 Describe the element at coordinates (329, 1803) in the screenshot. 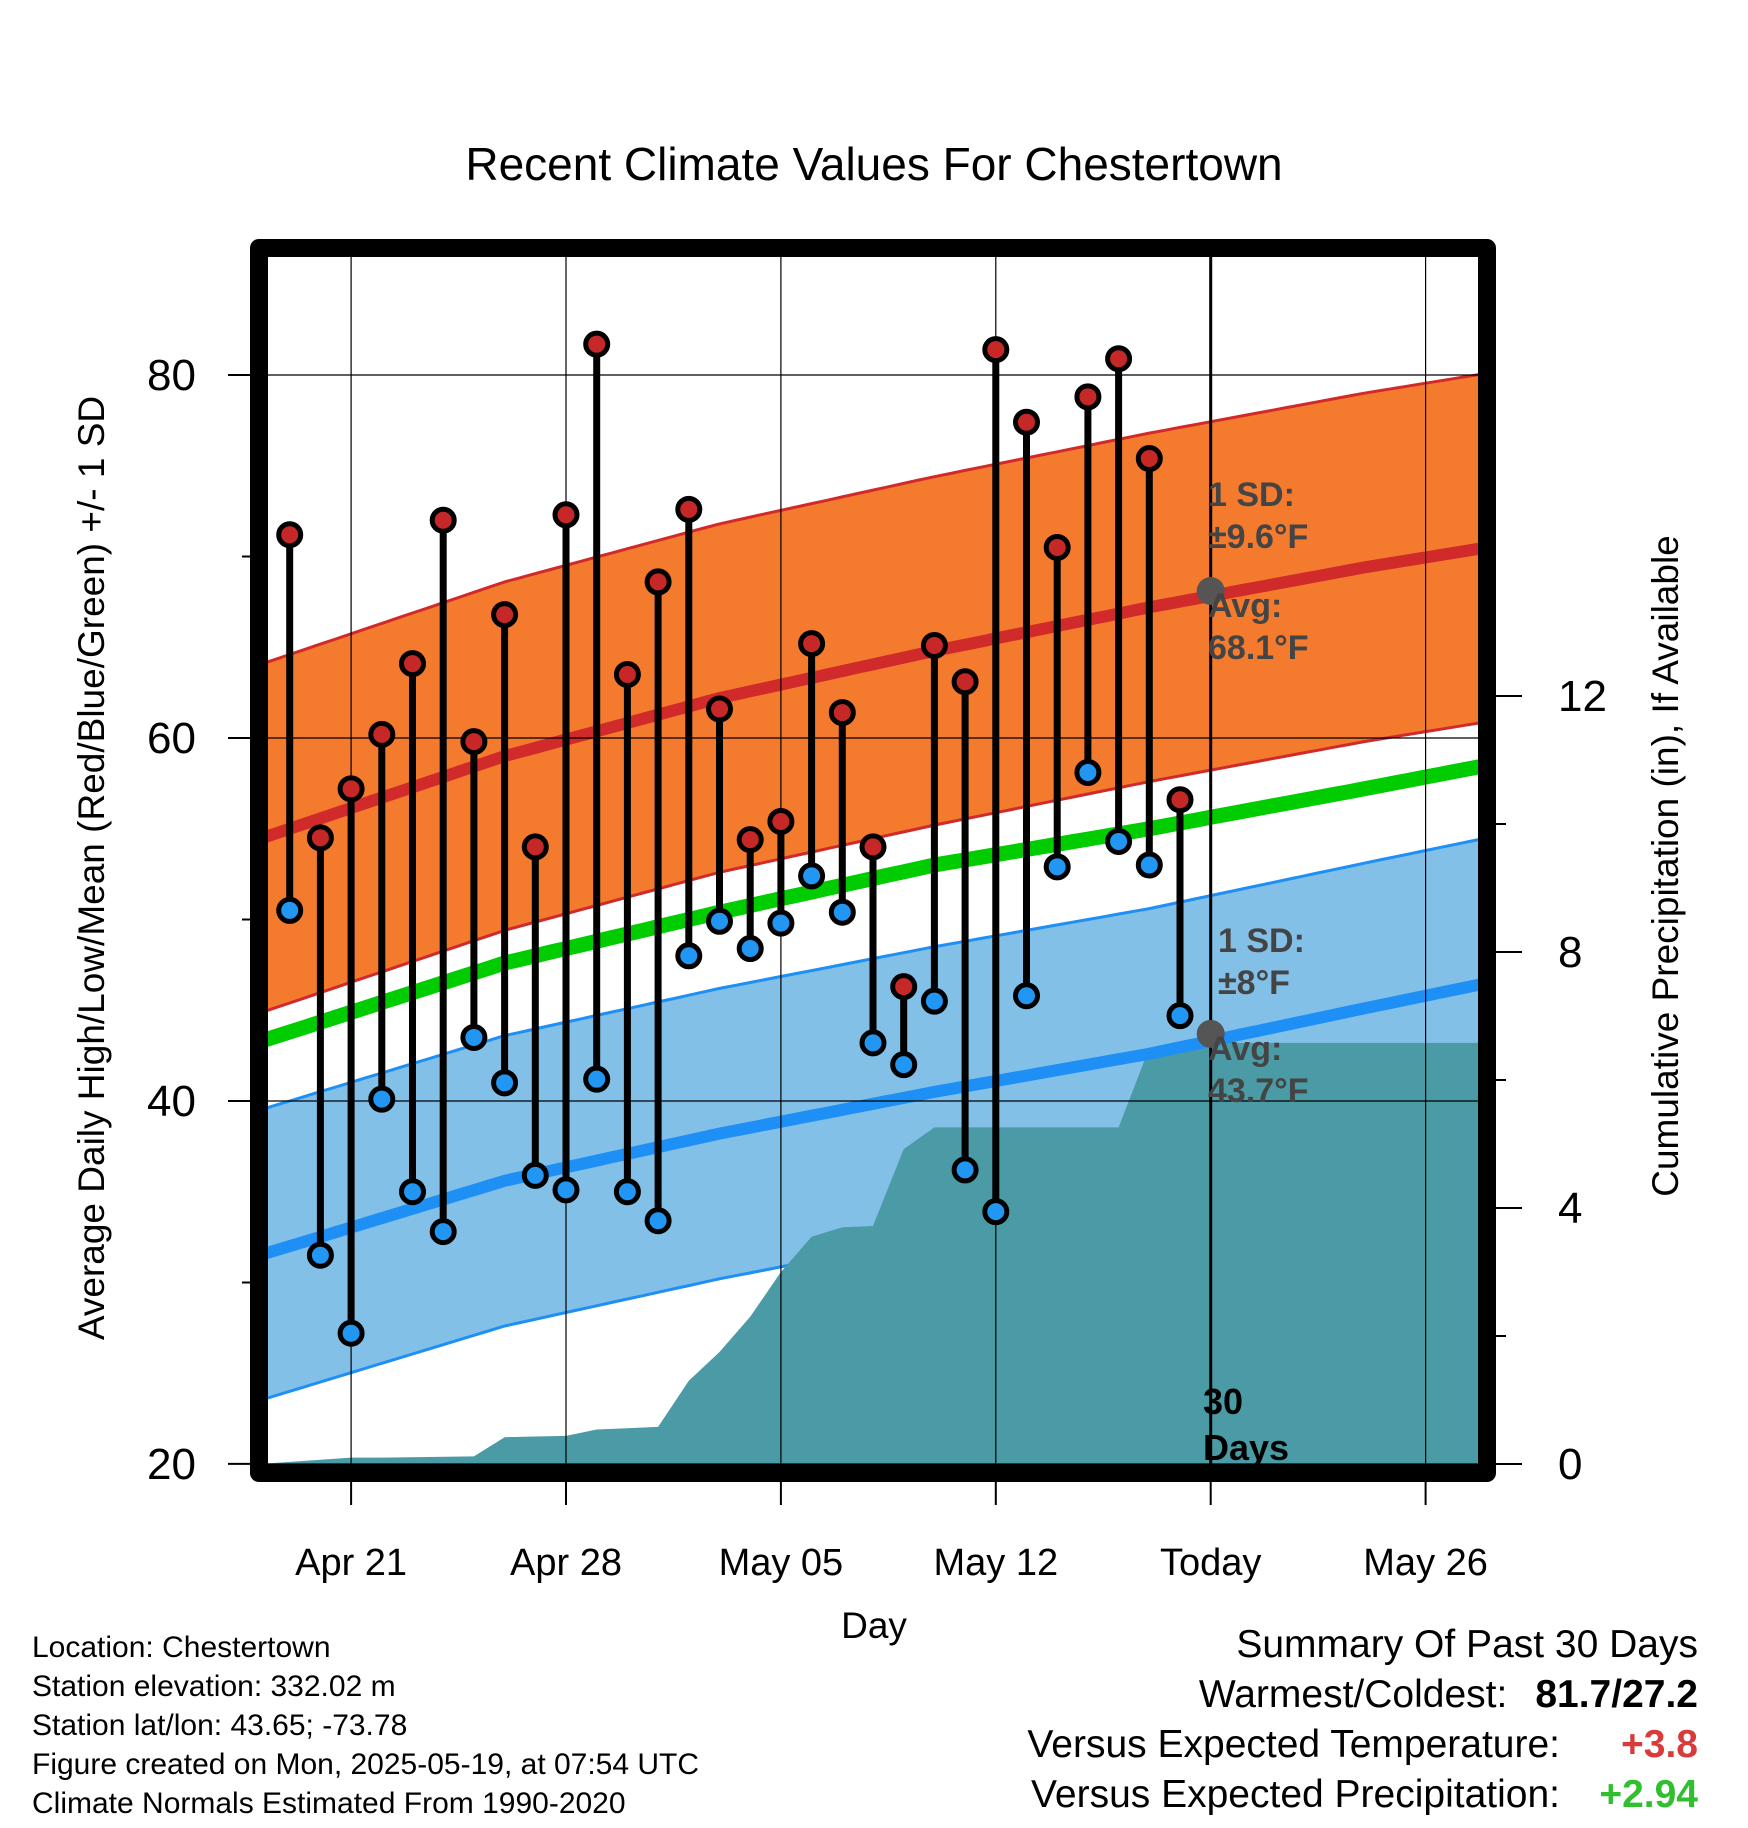

I see `normals-text: Climate Normals Estimated From 1990-2020` at that location.